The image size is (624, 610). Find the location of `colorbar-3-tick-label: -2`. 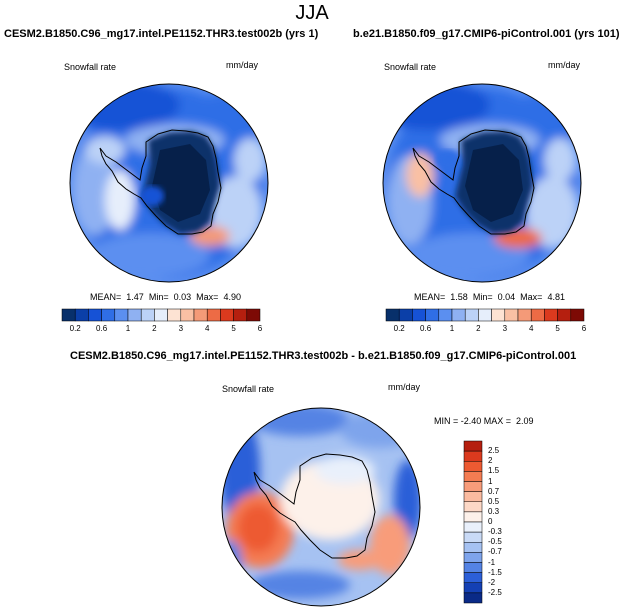

colorbar-3-tick-label: -2 is located at coordinates (492, 582).